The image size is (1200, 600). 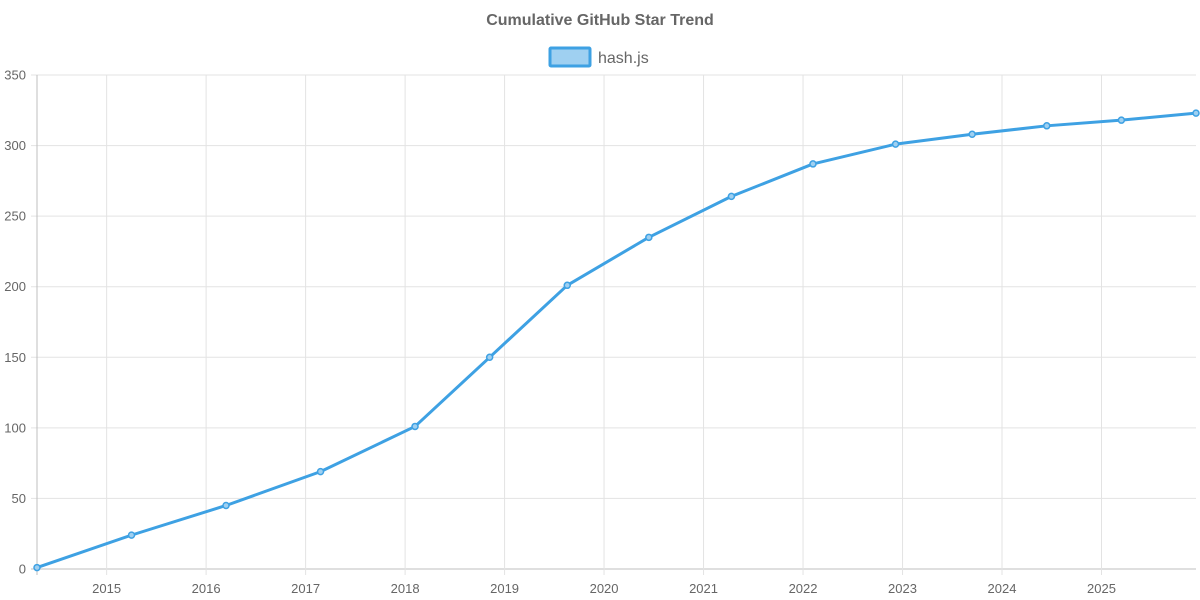 I want to click on x-tick-label-2018: 2018, so click(x=405, y=588).